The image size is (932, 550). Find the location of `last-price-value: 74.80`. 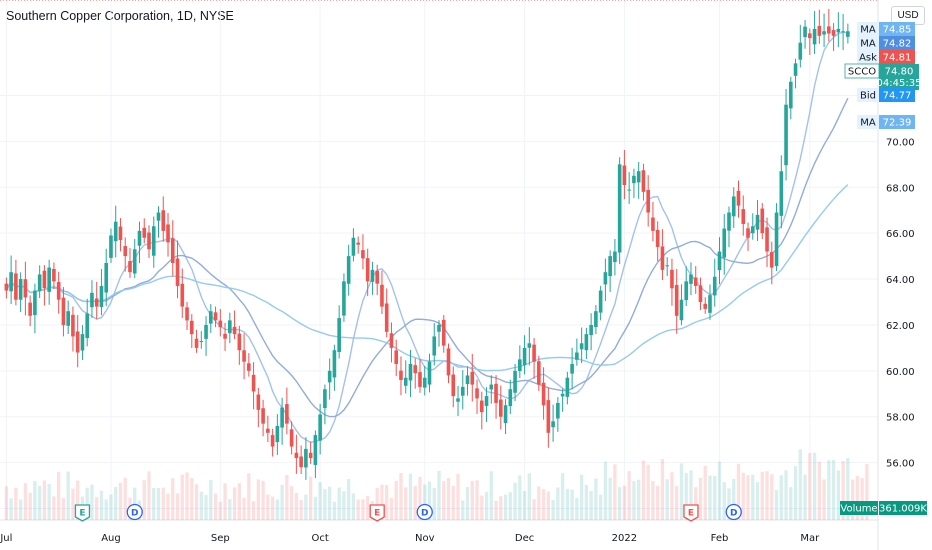

last-price-value: 74.80 is located at coordinates (899, 72).